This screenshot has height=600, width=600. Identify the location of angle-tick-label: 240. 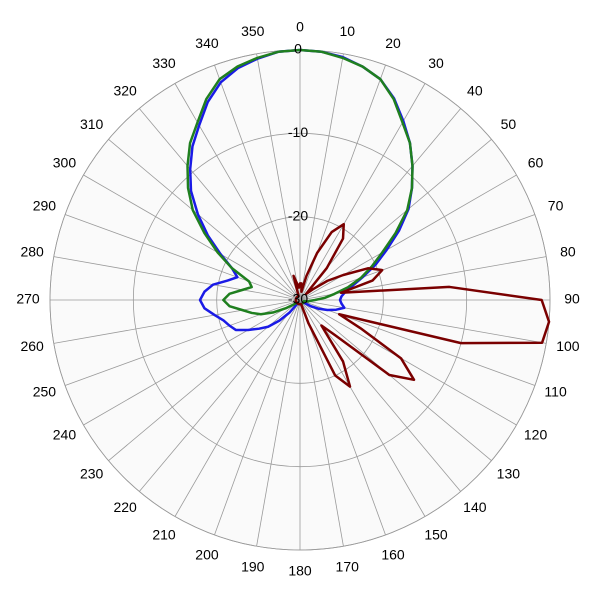
(65, 435).